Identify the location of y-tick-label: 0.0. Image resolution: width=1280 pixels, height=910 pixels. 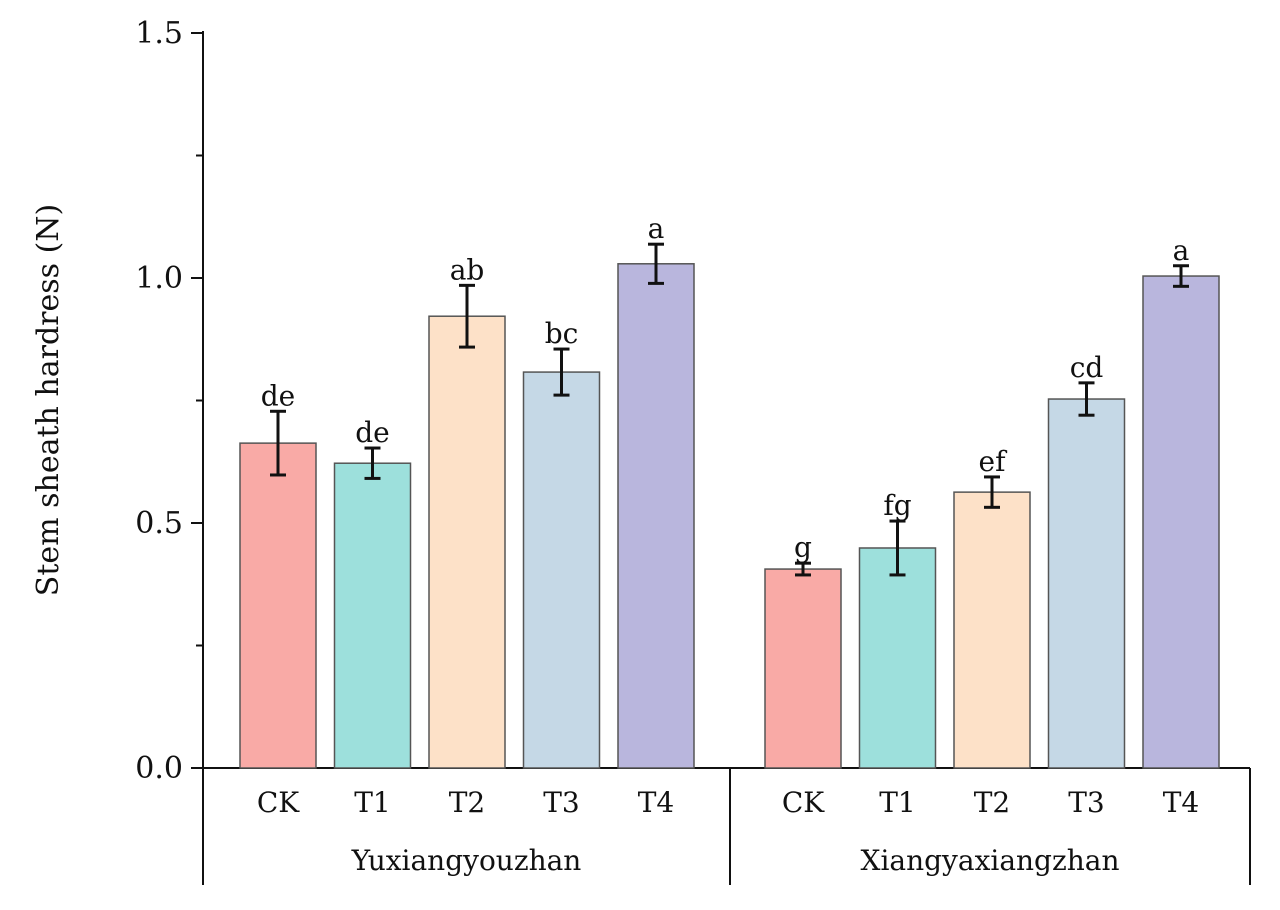
(159, 768).